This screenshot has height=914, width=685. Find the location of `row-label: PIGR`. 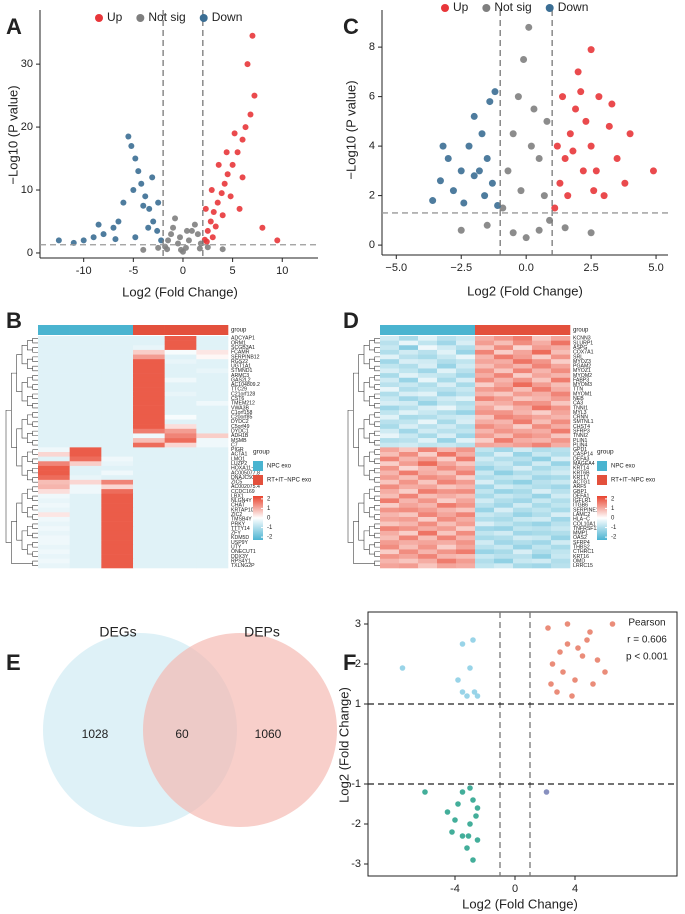

row-label: PIGR is located at coordinates (237, 450).